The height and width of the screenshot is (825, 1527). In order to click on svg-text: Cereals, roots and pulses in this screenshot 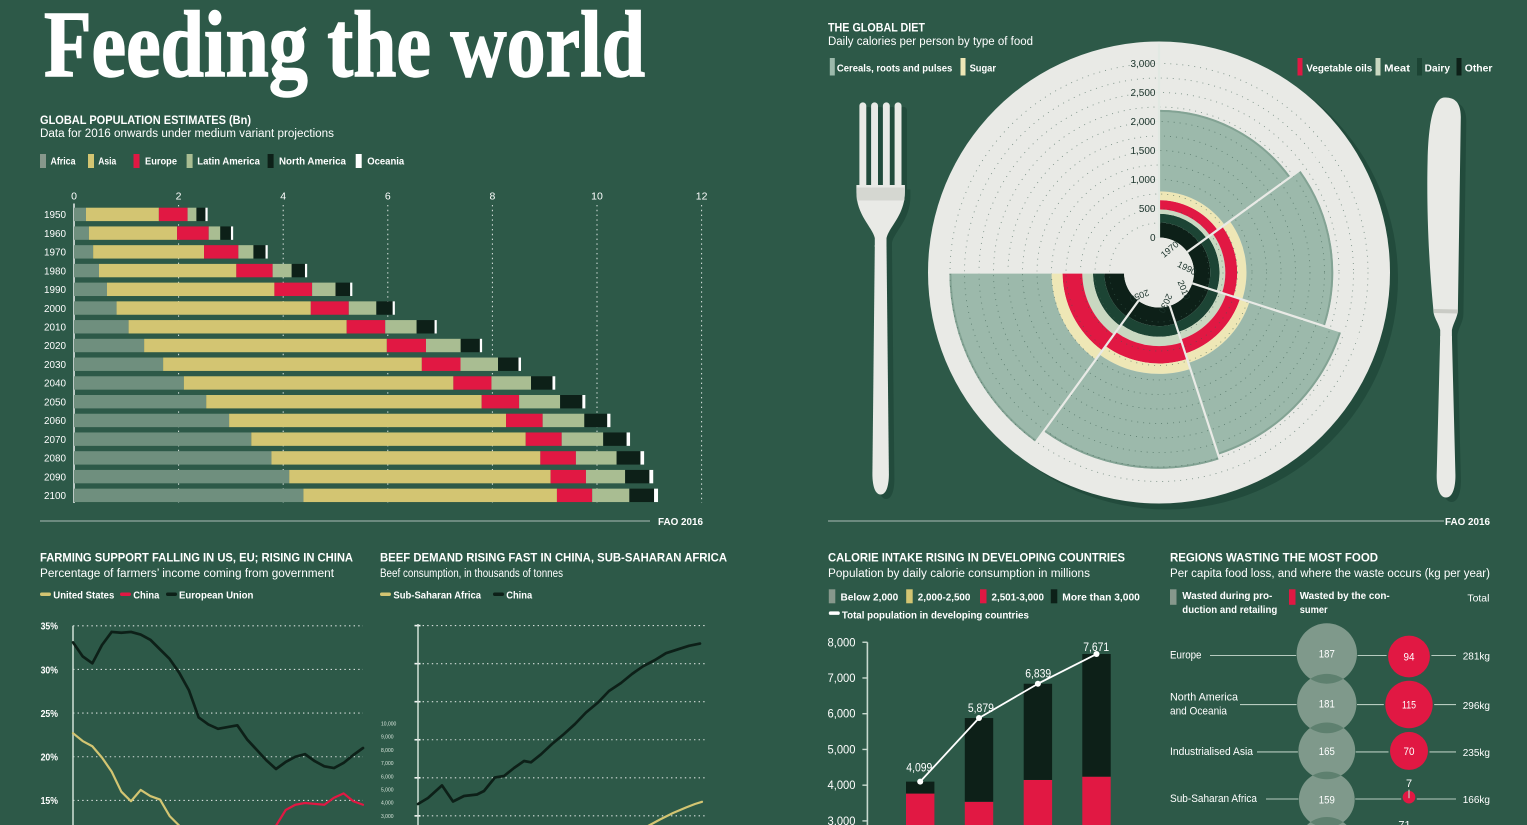, I will do `click(895, 69)`.